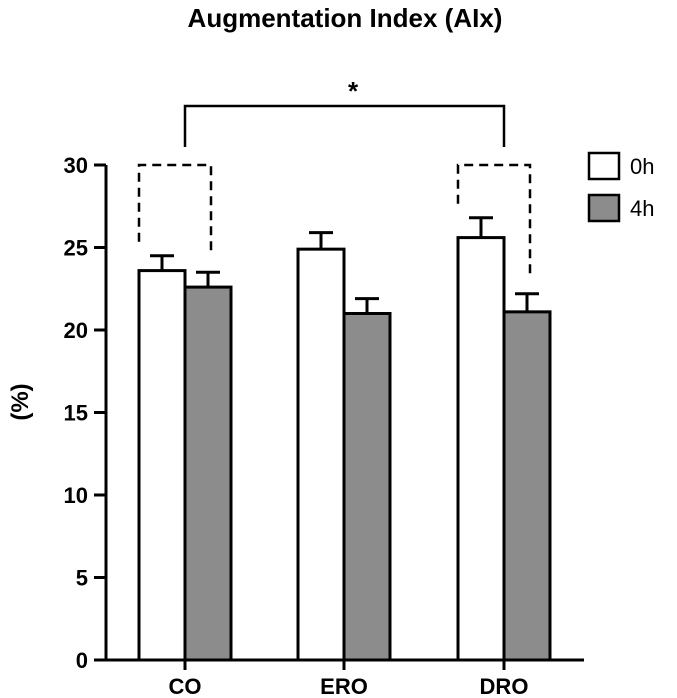 The width and height of the screenshot is (677, 698). Describe the element at coordinates (185, 686) in the screenshot. I see `x-tick-label-co: CO` at that location.